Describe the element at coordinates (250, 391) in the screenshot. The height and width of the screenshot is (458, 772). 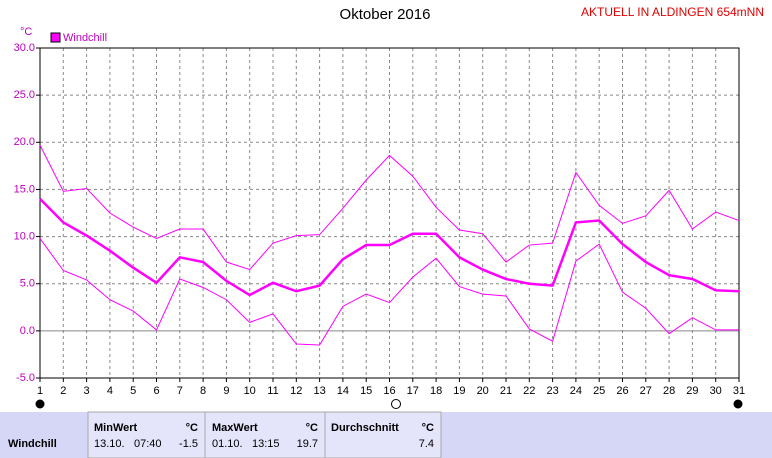
I see `x-tick-label: 10` at that location.